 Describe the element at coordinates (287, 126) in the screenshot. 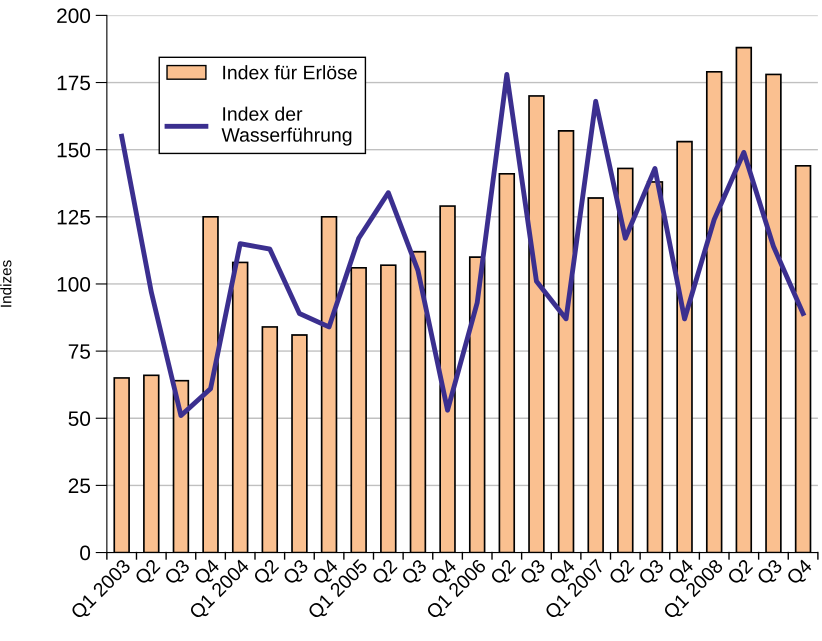

I see `legend-label: Index der Wasserführung` at that location.